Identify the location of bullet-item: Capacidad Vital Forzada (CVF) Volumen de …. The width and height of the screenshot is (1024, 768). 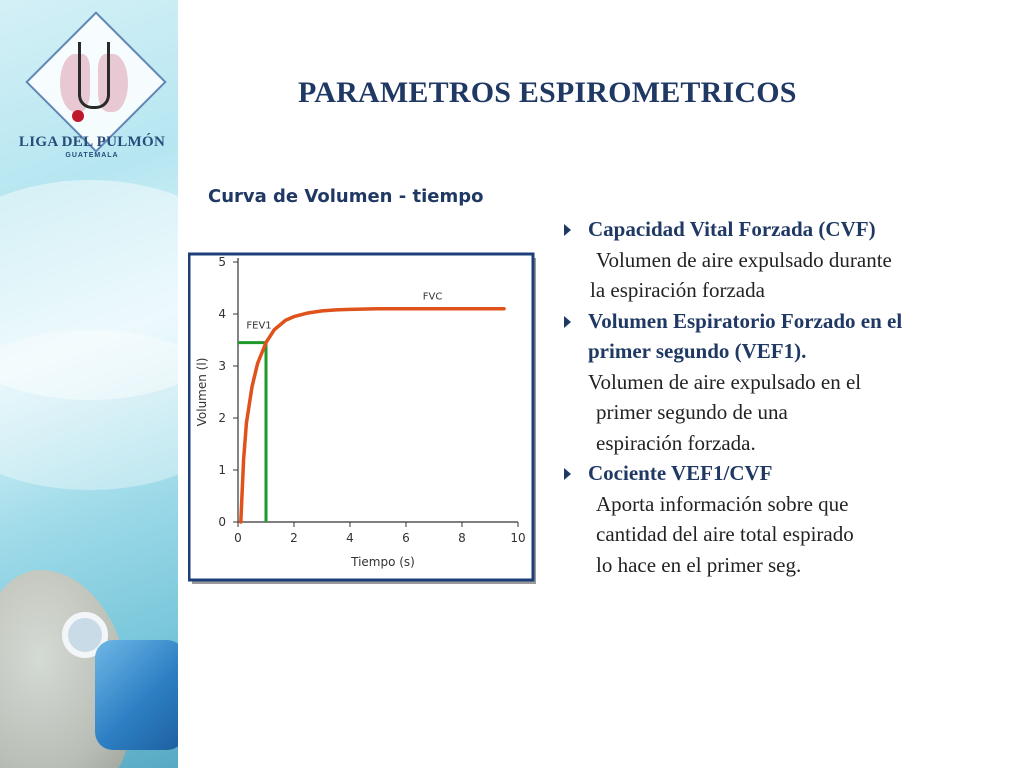
(787, 260).